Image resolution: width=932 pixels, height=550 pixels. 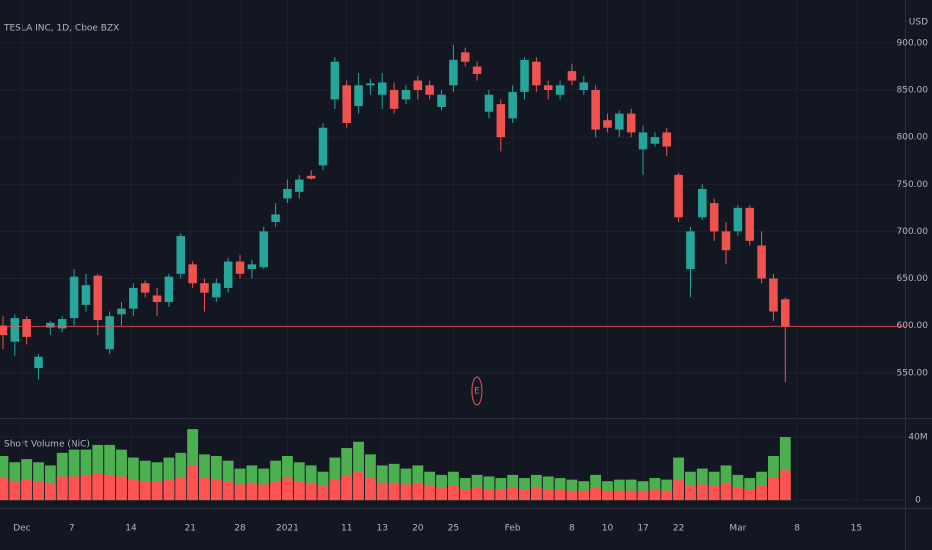 What do you see at coordinates (918, 501) in the screenshot?
I see `volume-tick-label: 0` at bounding box center [918, 501].